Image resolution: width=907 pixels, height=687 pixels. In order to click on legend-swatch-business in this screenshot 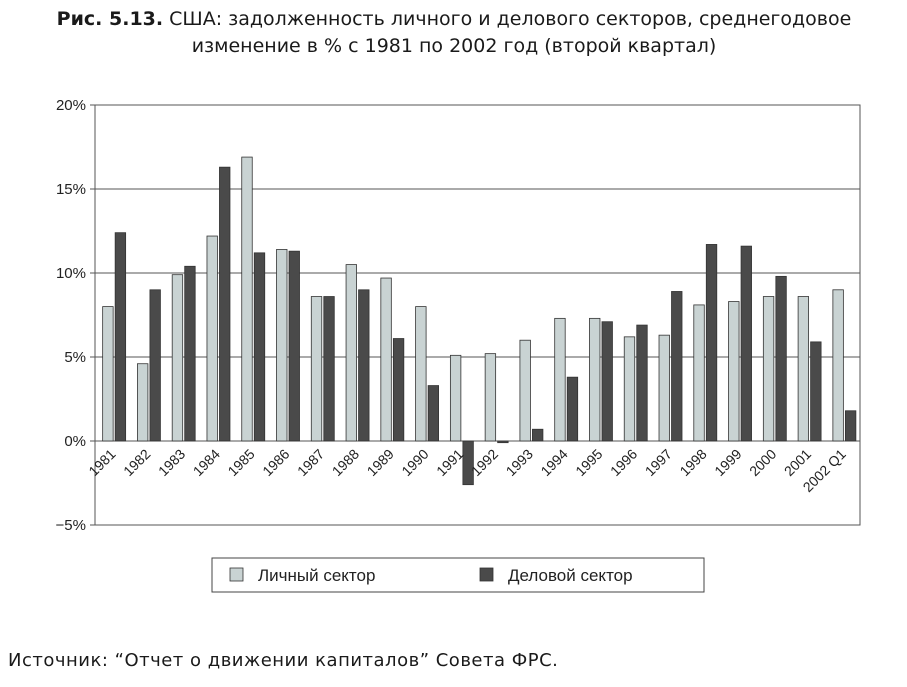, I will do `click(486, 574)`.